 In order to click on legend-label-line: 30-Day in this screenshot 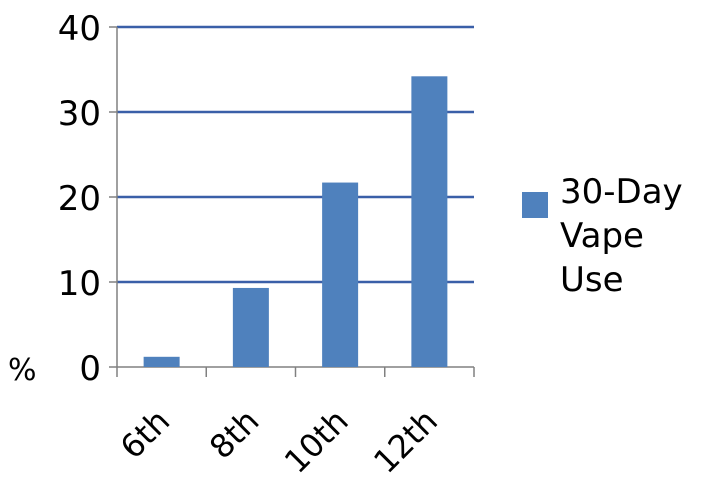, I will do `click(621, 192)`.